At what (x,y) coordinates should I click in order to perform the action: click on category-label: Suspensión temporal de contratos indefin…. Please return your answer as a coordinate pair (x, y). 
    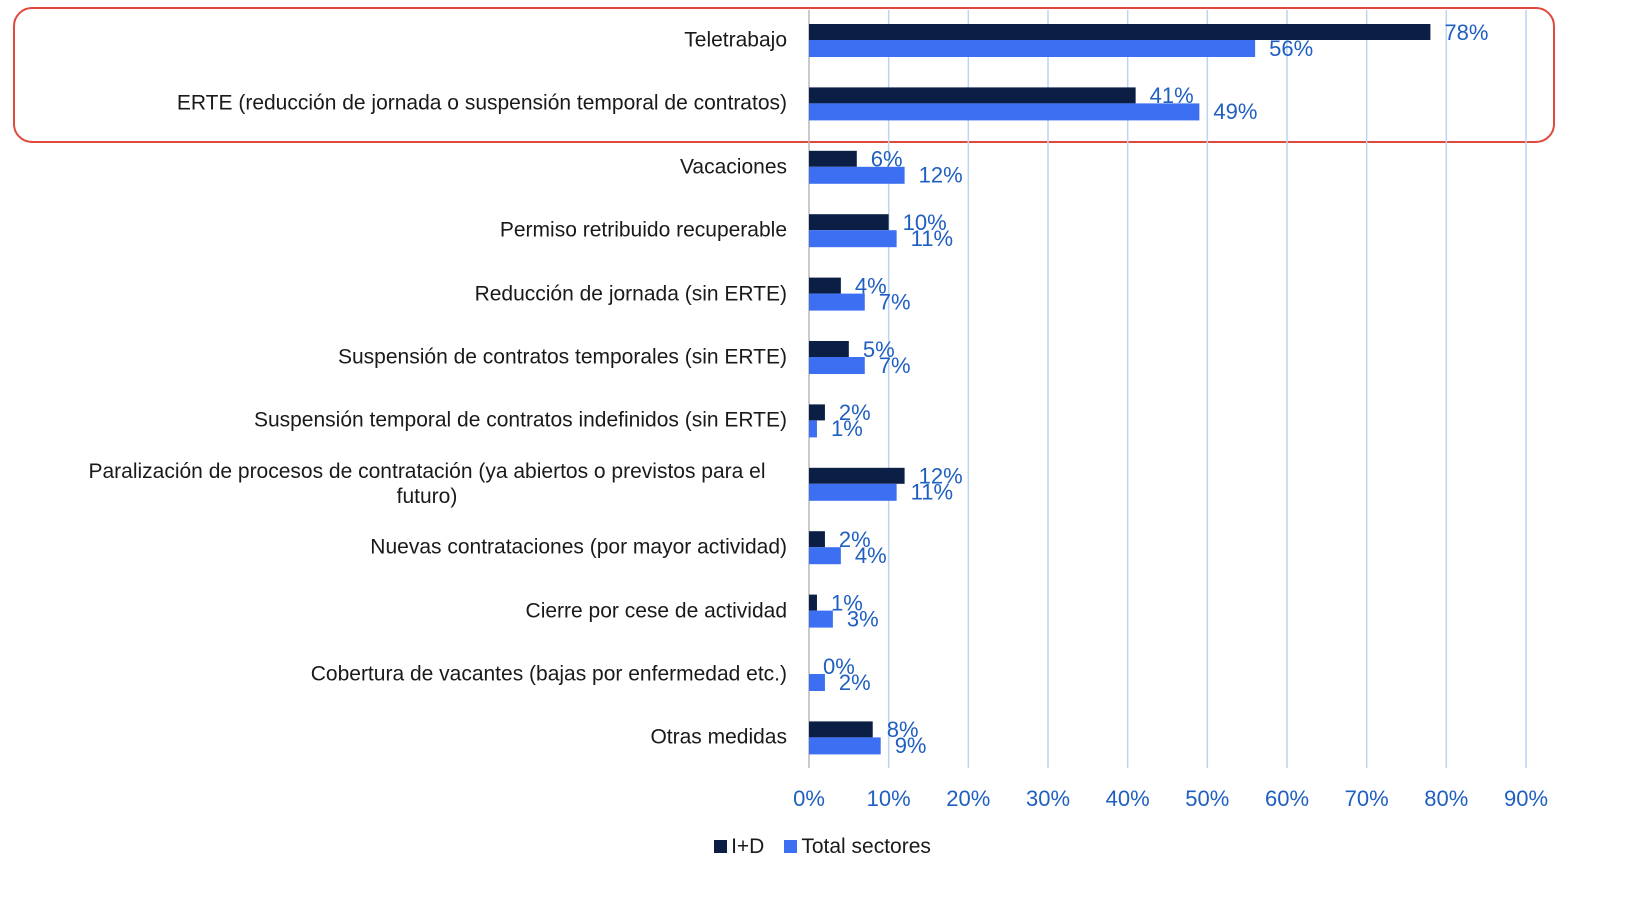
    Looking at the image, I should click on (427, 420).